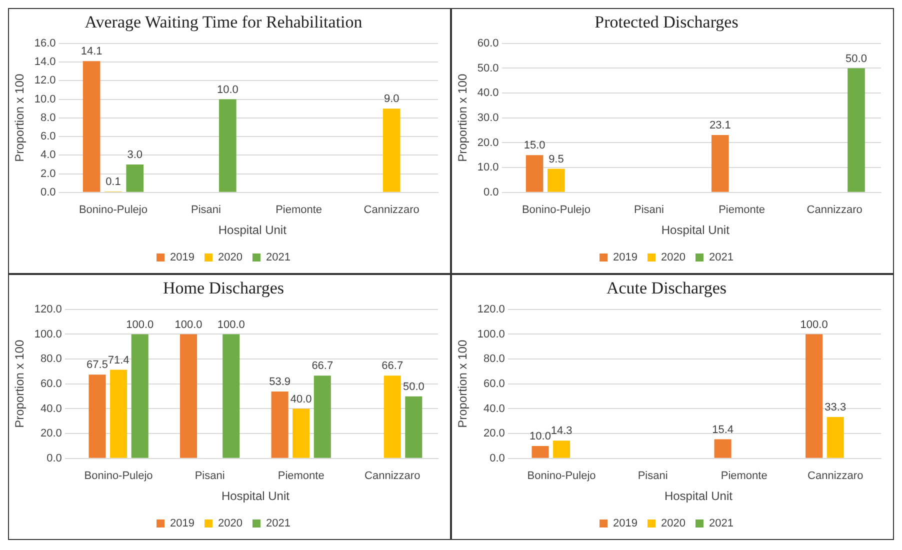 Image resolution: width=902 pixels, height=550 pixels. Describe the element at coordinates (720, 126) in the screenshot. I see `data-label: 23.1` at that location.